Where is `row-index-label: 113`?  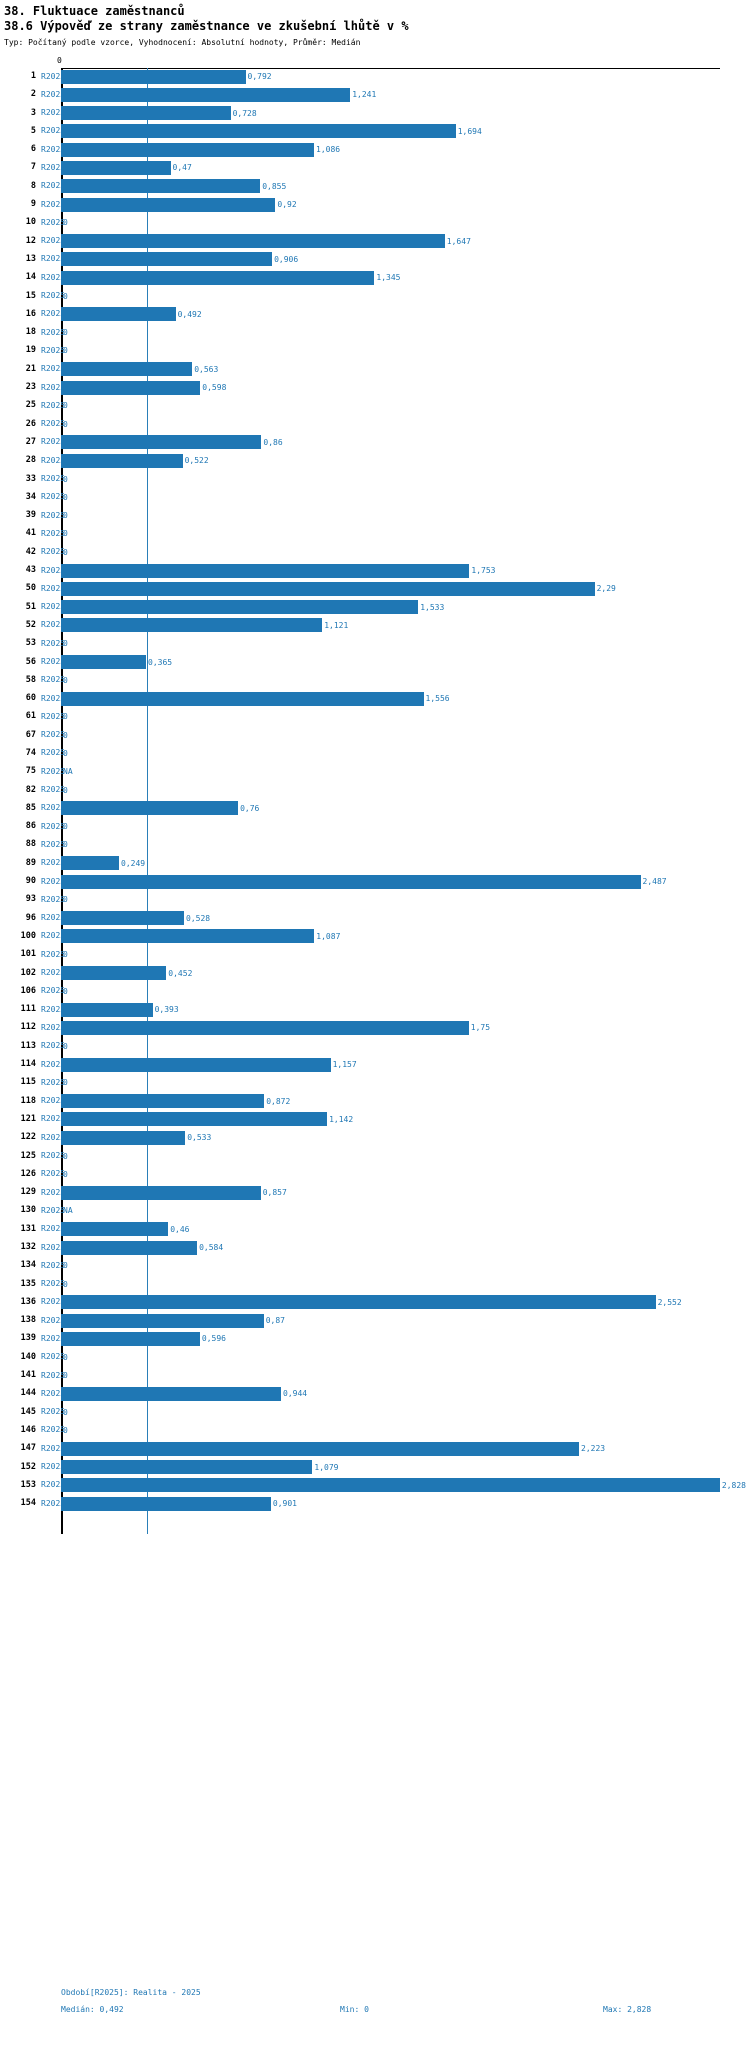 row-index-label: 113 is located at coordinates (28, 1045).